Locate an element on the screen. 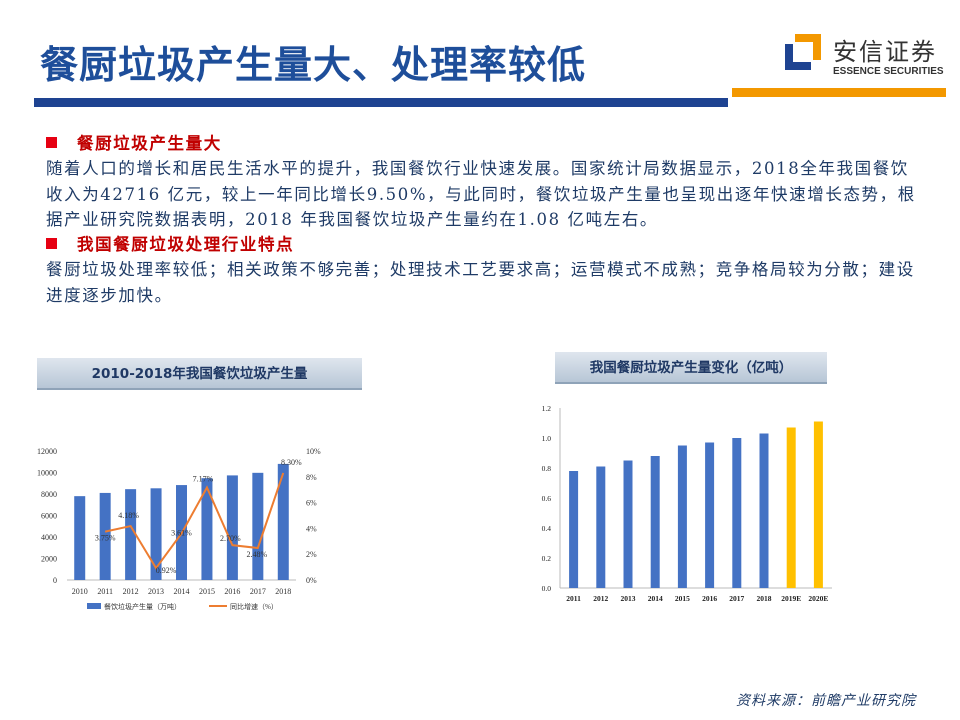  logo-en: ESSENCE SECURITIES is located at coordinates (888, 71).